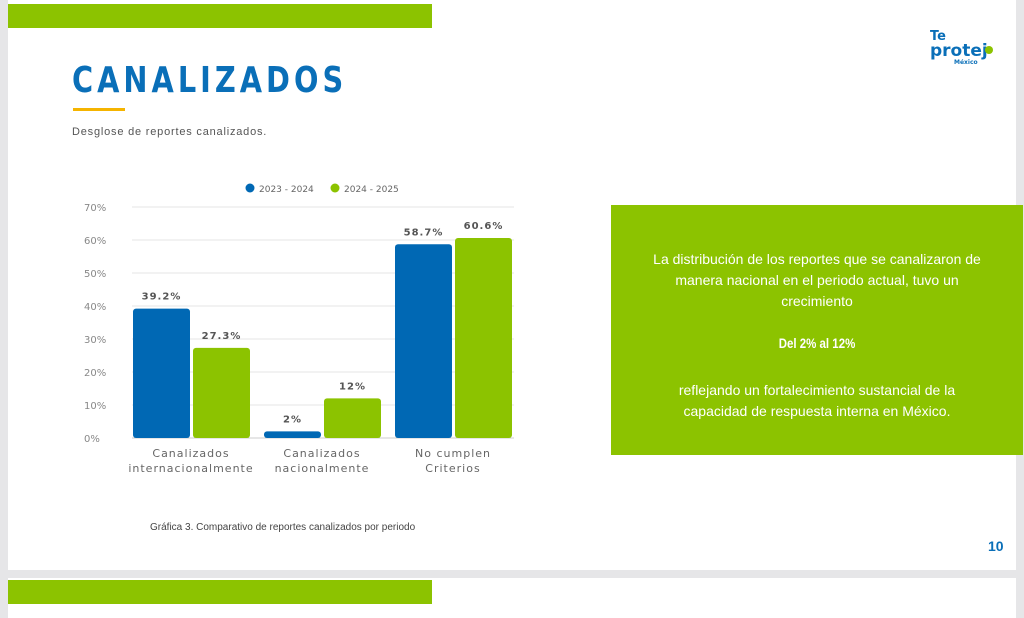  Describe the element at coordinates (95, 340) in the screenshot. I see `y-tick-label: 30%` at that location.